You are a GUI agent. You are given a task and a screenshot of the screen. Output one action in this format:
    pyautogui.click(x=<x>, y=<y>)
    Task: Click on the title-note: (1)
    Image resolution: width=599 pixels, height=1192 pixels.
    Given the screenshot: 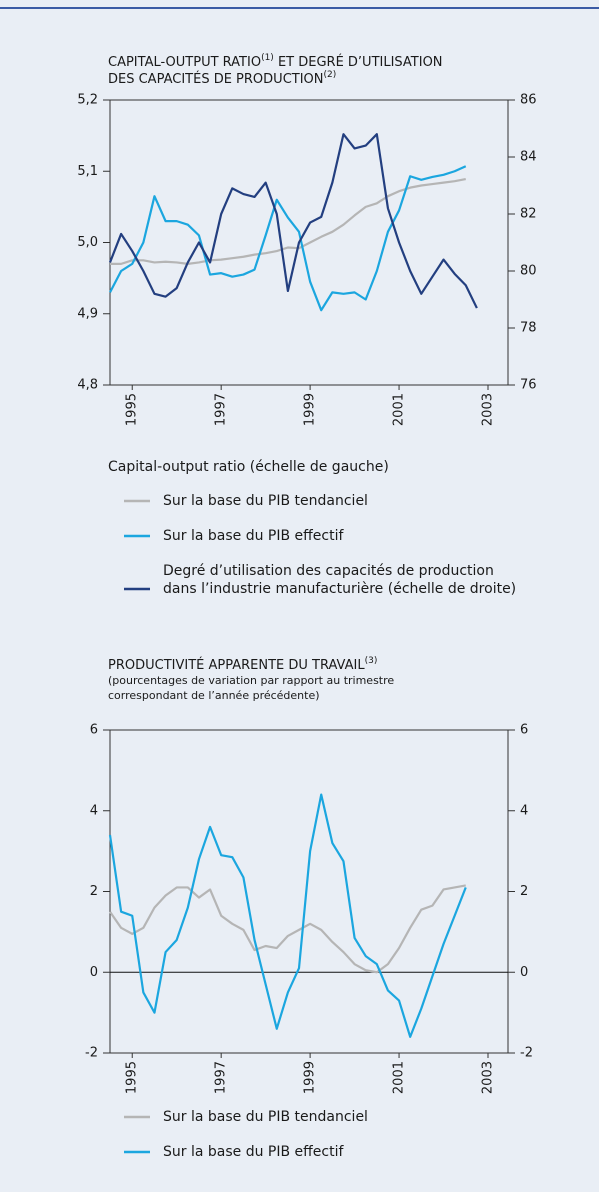 What is the action you would take?
    pyautogui.click(x=267, y=58)
    